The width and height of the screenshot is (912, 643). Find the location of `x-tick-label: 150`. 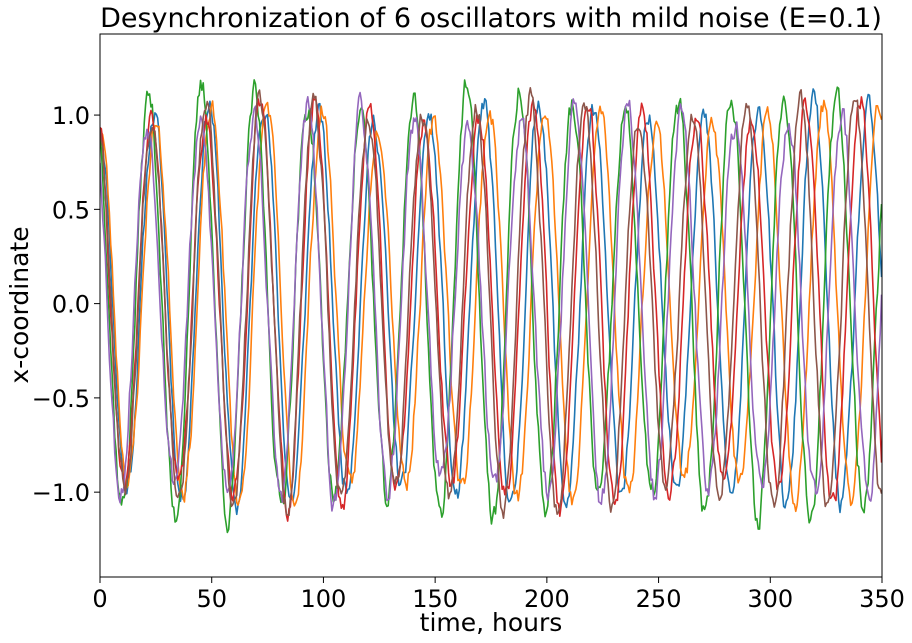

x-tick-label: 150 is located at coordinates (435, 599).